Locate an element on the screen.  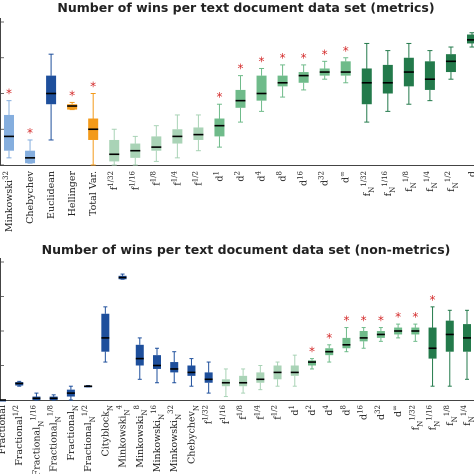
box-21: * is located at coordinates (346, 333).